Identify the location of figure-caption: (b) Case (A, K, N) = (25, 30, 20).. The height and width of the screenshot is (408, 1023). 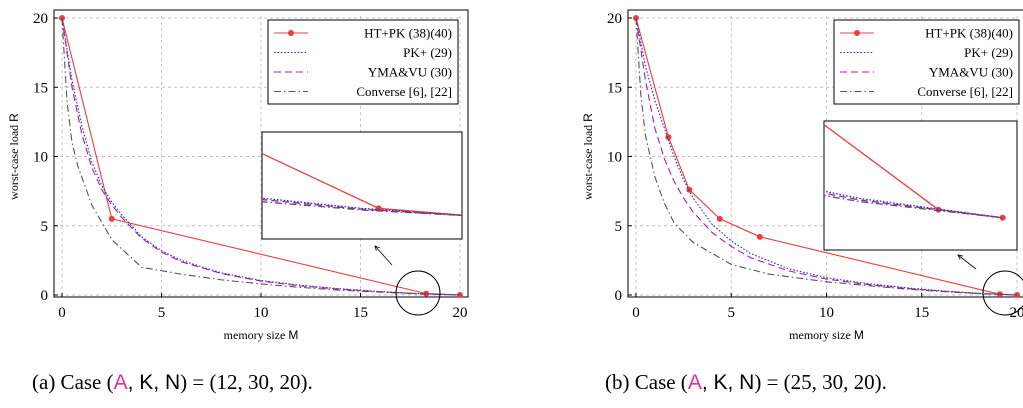
(746, 382).